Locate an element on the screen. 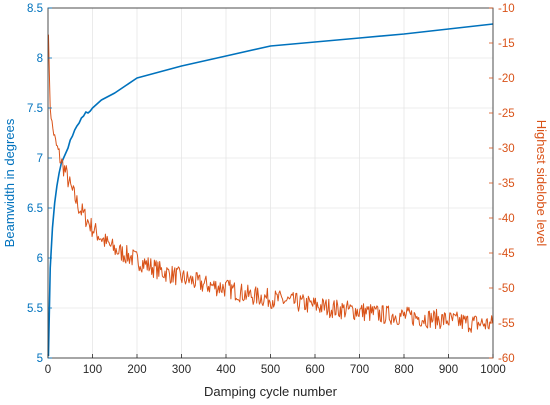  y-axis-left: 5 5.5 6 6.5 7 7.5 8 8.5 is located at coordinates (39, 184).